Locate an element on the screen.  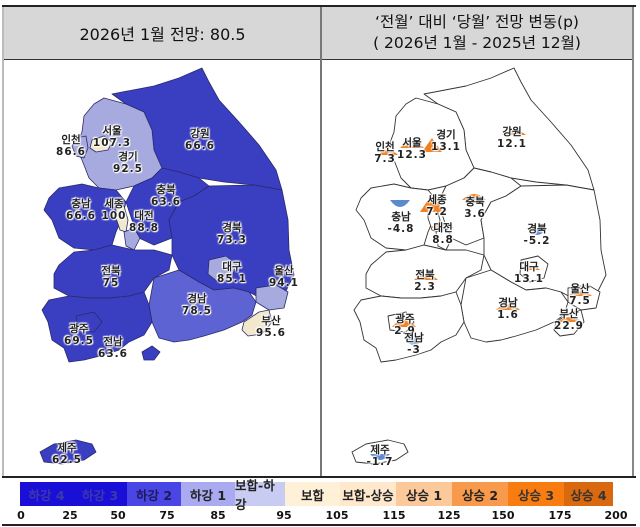
left-title-text: 2026년 1월 전망: 80.5 is located at coordinates (162, 34).